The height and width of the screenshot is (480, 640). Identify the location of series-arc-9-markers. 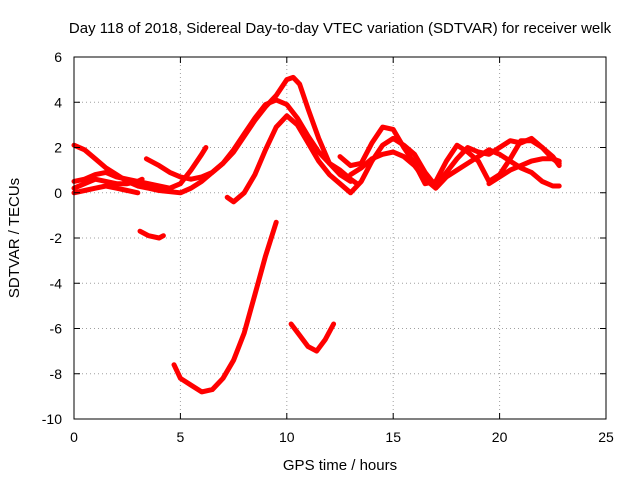
(524, 171).